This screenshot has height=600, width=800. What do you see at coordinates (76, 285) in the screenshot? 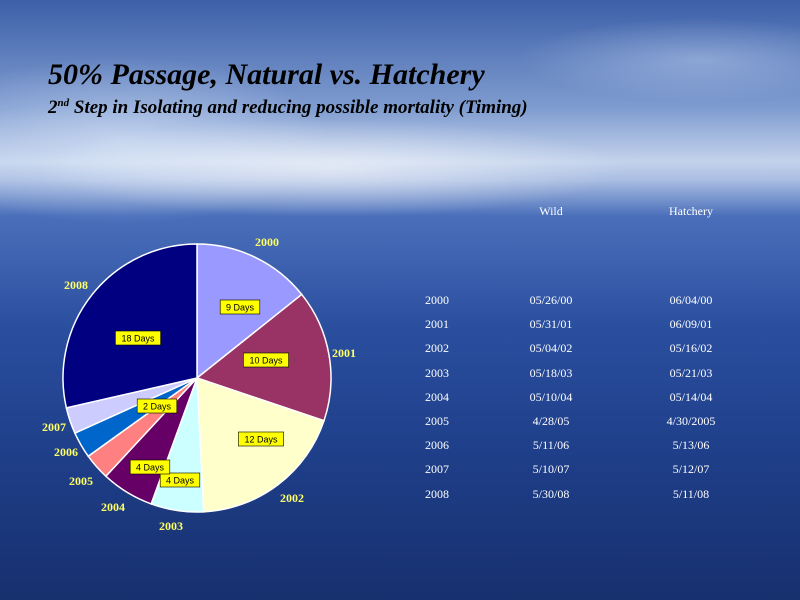
I see `category-label-2008: 2008` at bounding box center [76, 285].